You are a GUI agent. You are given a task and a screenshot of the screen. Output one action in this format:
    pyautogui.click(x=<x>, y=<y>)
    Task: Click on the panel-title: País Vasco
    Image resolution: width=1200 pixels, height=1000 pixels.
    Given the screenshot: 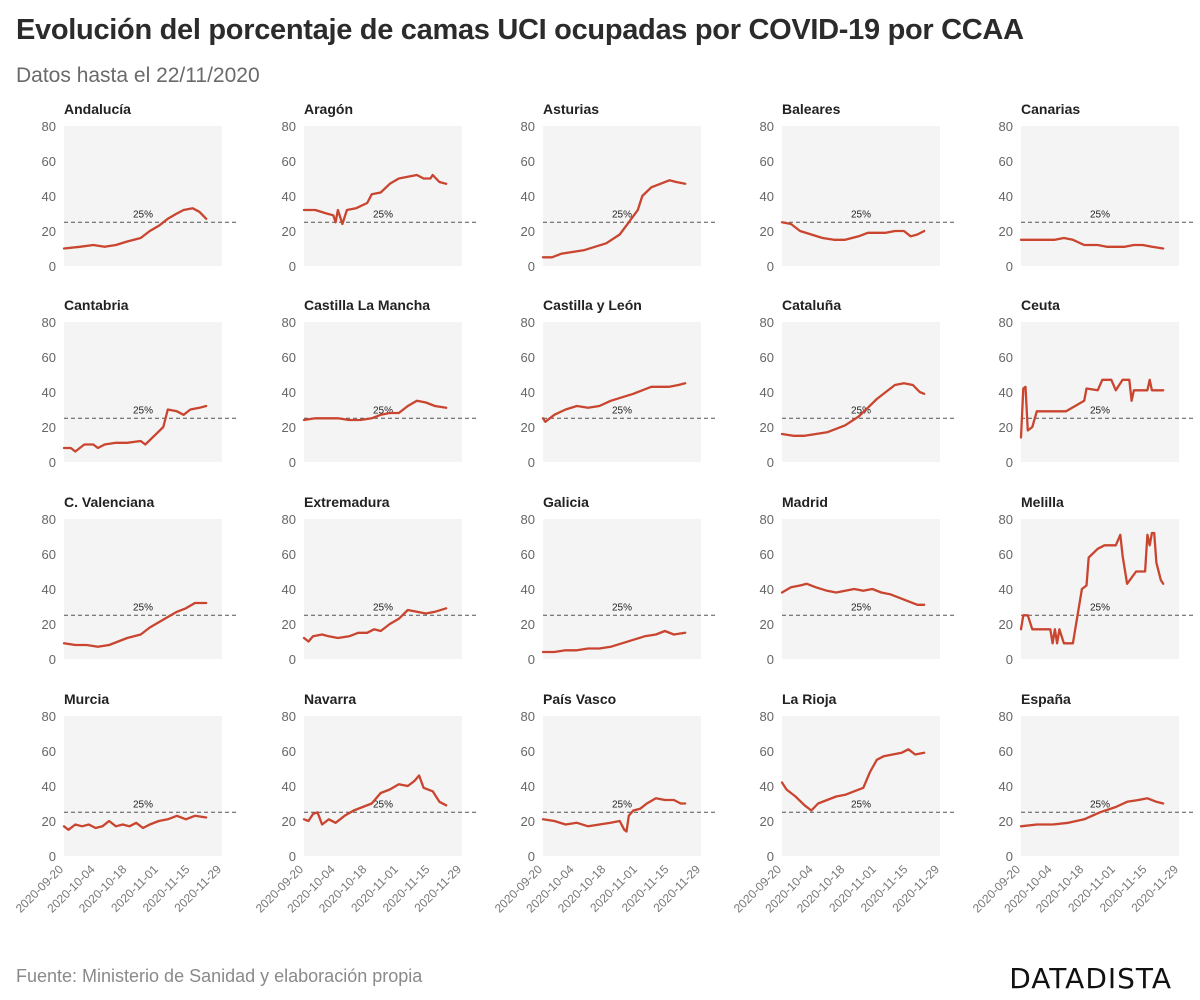 What is the action you would take?
    pyautogui.click(x=579, y=699)
    